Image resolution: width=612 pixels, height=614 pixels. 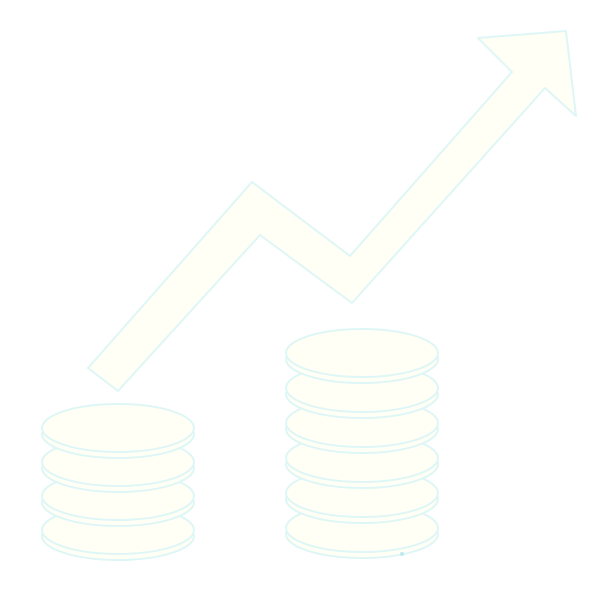 I want to click on coin-stack-icon-left, so click(x=118, y=482).